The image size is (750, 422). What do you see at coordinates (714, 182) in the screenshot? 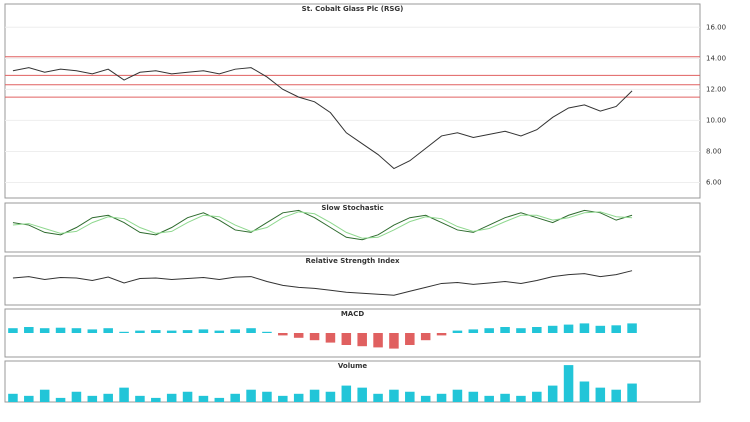
I see `y-tick-label: 6.00` at bounding box center [714, 182].